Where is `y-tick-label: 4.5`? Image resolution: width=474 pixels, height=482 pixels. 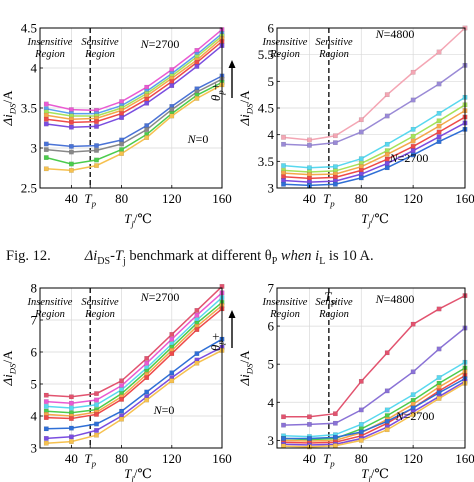
y-tick-label: 4.5 is located at coordinates (29, 28).